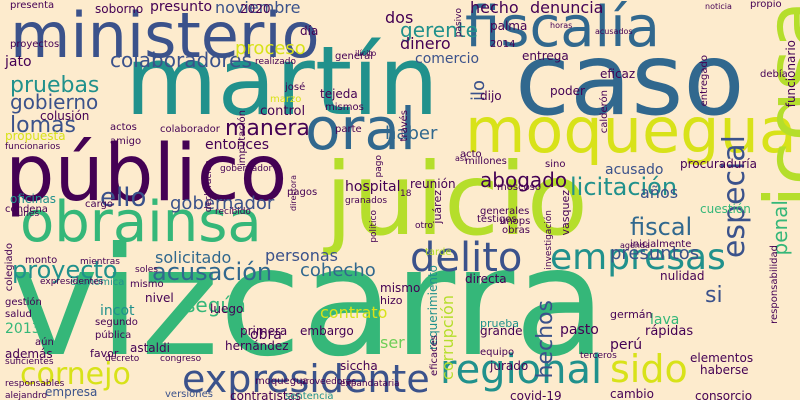  What do you see at coordinates (65, 270) in the screenshot?
I see `cloud-word: proyecto` at bounding box center [65, 270].